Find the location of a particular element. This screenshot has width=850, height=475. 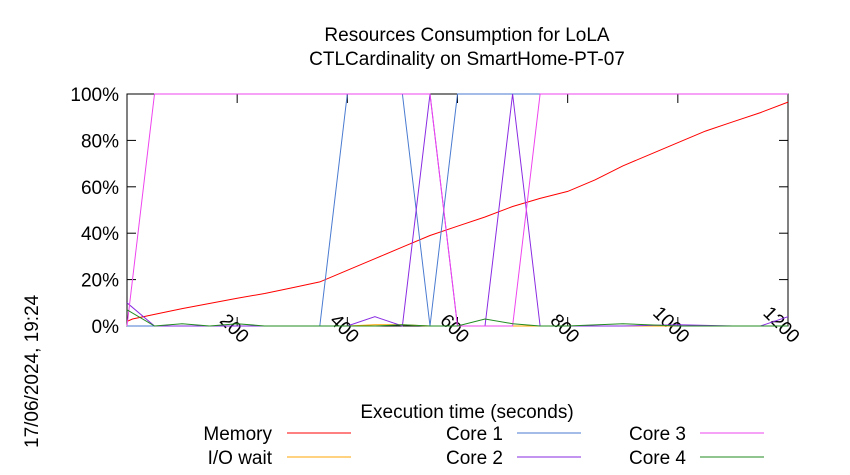

x-tick-label: 800 is located at coordinates (564, 328).